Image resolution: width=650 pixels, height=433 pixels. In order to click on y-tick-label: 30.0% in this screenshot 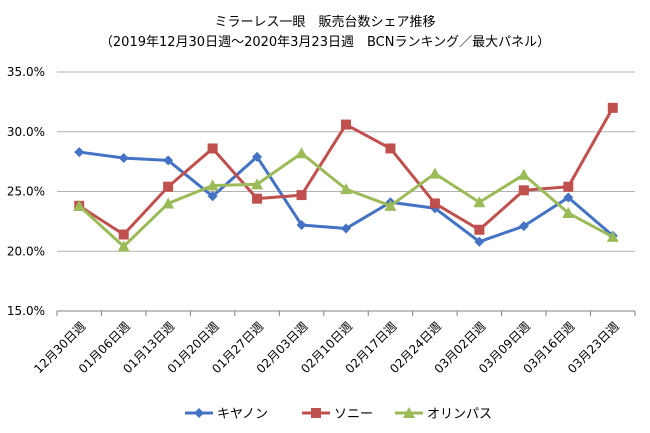, I will do `click(26, 132)`.